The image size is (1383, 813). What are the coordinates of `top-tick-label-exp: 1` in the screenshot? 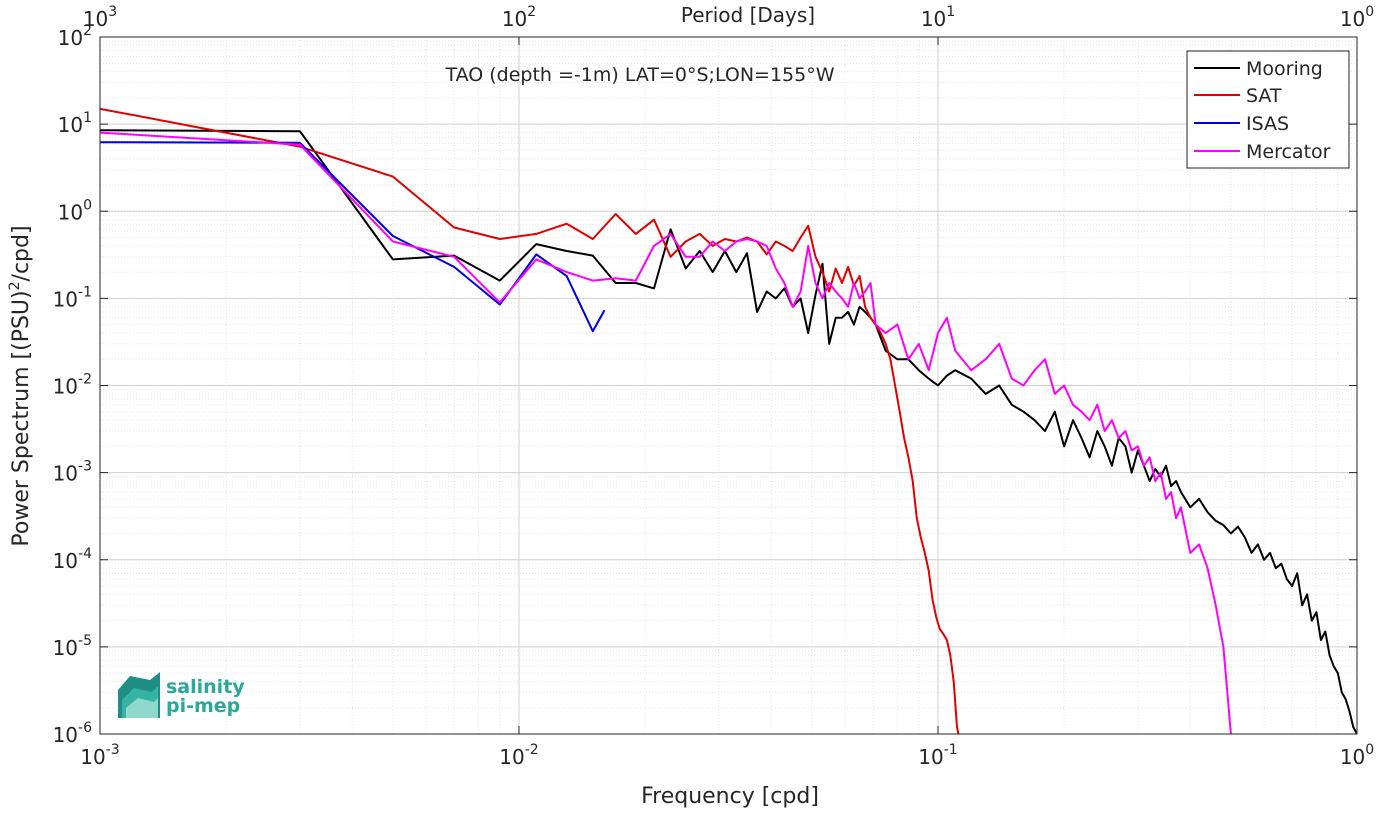 It's located at (950, 12).